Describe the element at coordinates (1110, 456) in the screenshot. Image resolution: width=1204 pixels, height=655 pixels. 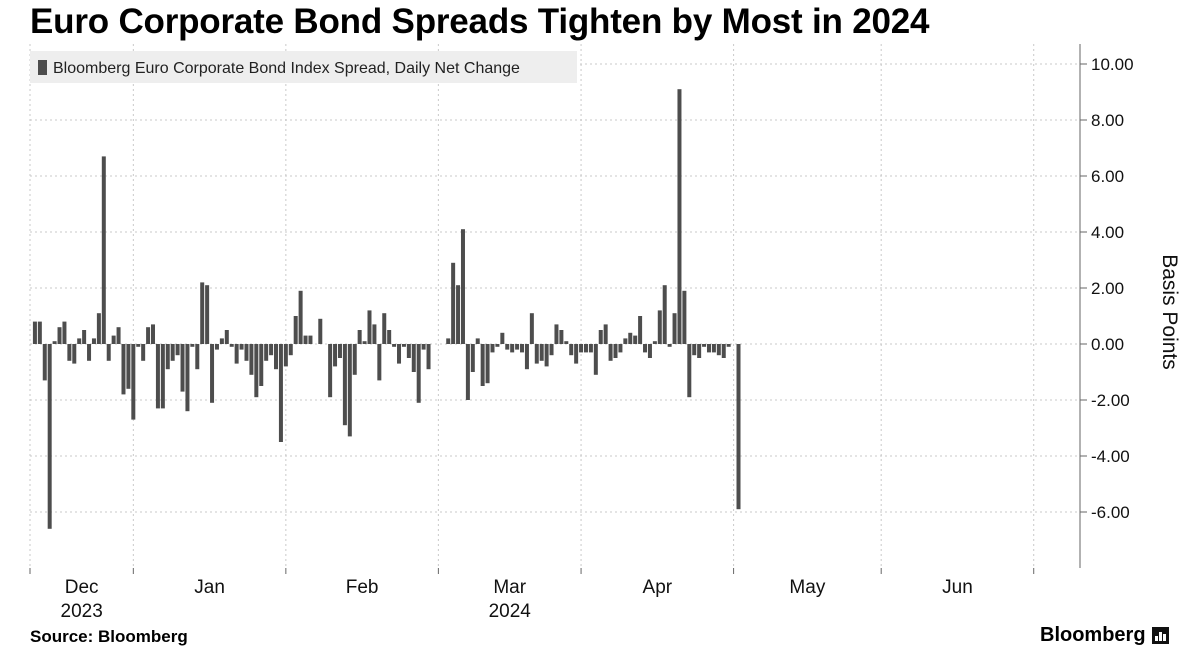
I see `y-tick-label: -4.00` at that location.